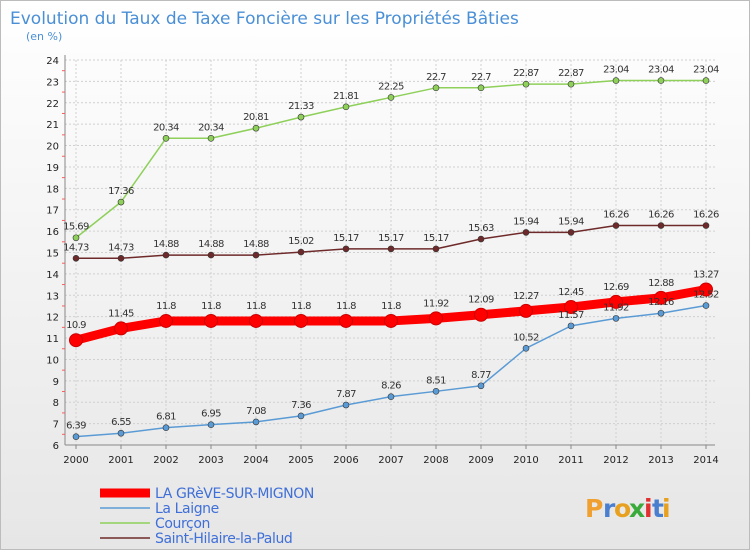 This screenshot has width=750, height=550. Describe the element at coordinates (346, 96) in the screenshot. I see `data-label-cour-on: 21.81` at that location.